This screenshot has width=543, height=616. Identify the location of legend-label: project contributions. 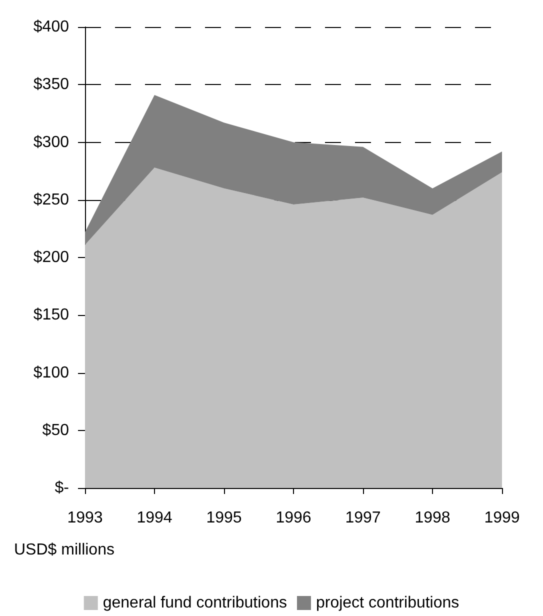
(388, 603).